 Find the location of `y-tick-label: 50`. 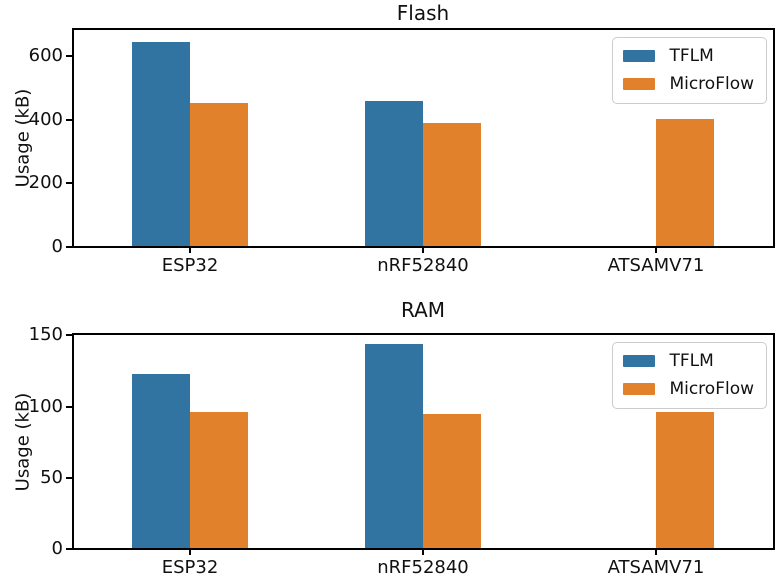

y-tick-label: 50 is located at coordinates (51, 477).